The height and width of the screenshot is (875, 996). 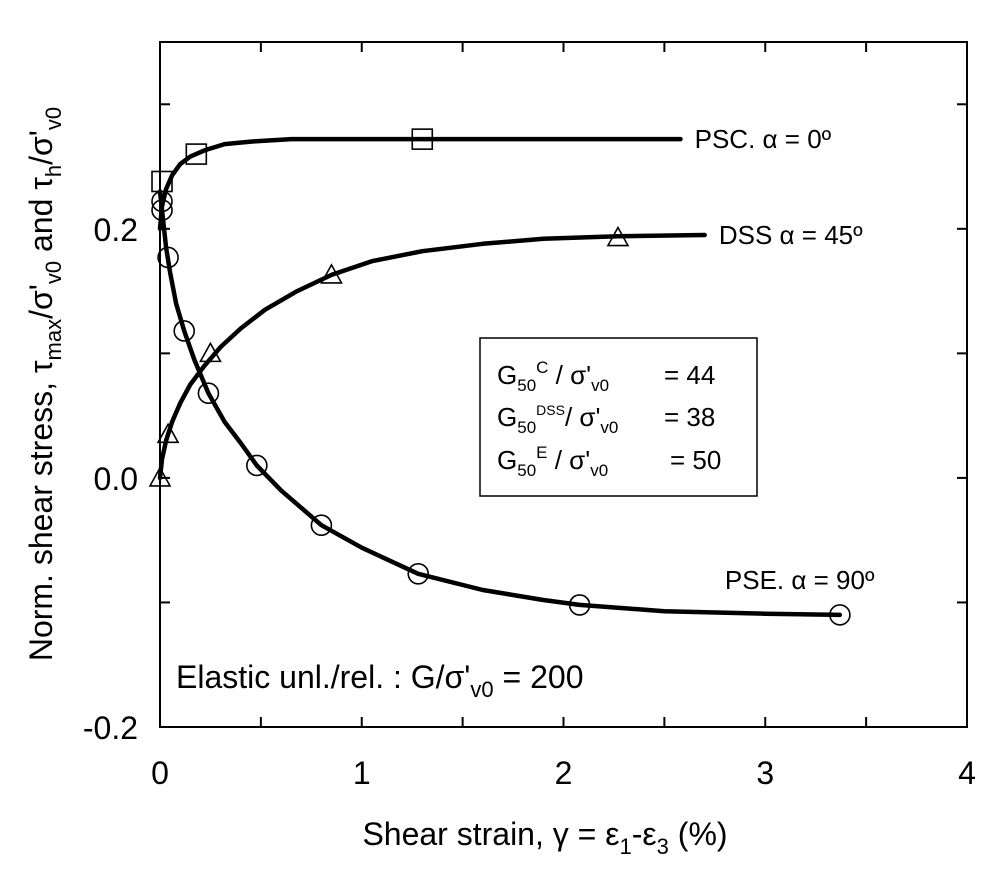 What do you see at coordinates (618, 417) in the screenshot?
I see `parameter-box` at bounding box center [618, 417].